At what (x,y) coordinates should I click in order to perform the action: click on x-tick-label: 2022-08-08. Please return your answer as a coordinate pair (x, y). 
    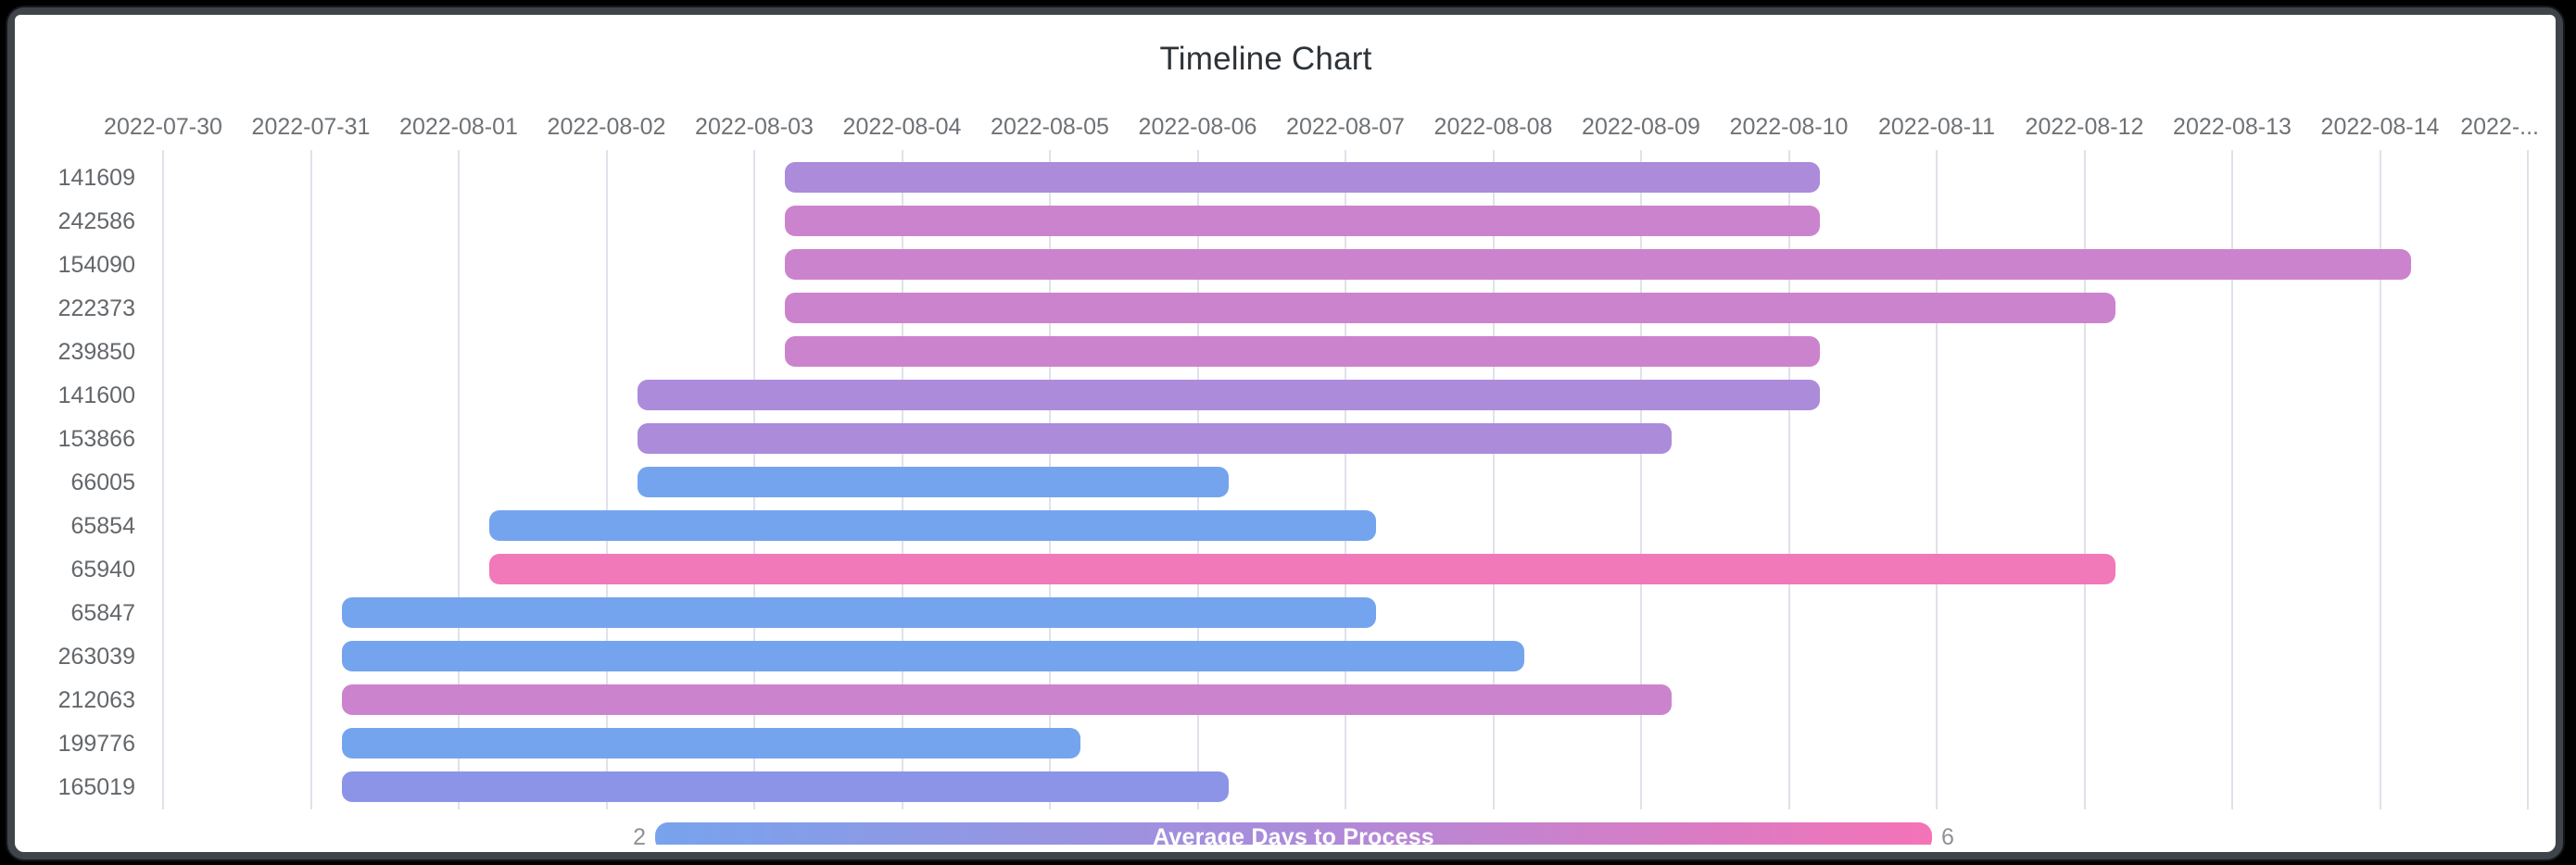
    Looking at the image, I should click on (1493, 127).